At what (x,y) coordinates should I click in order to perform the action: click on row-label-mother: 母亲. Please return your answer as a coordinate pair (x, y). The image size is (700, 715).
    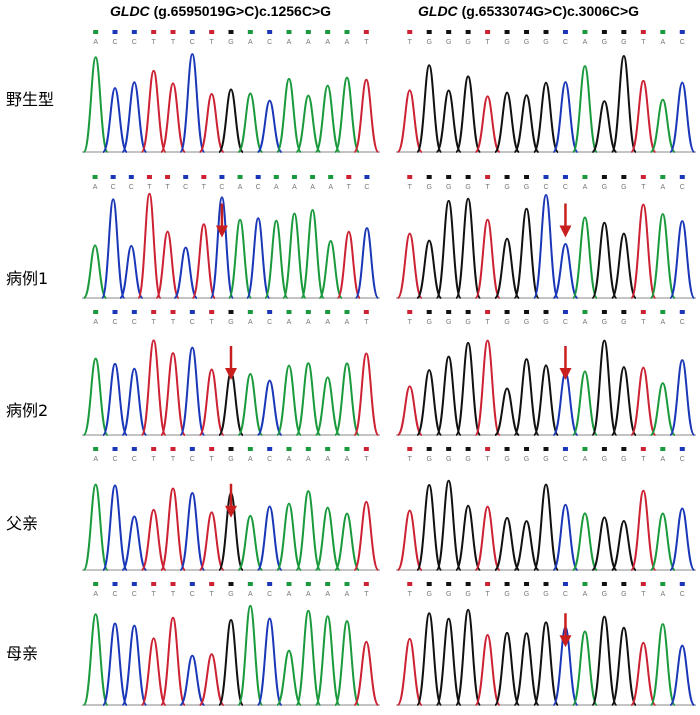
    Looking at the image, I should click on (22, 653).